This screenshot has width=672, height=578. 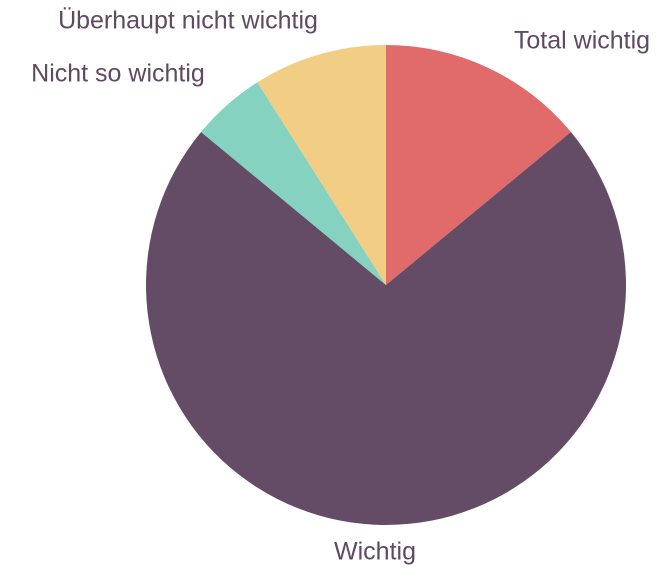 What do you see at coordinates (188, 21) in the screenshot?
I see `slice-label: Überhaupt nicht wichtig` at bounding box center [188, 21].